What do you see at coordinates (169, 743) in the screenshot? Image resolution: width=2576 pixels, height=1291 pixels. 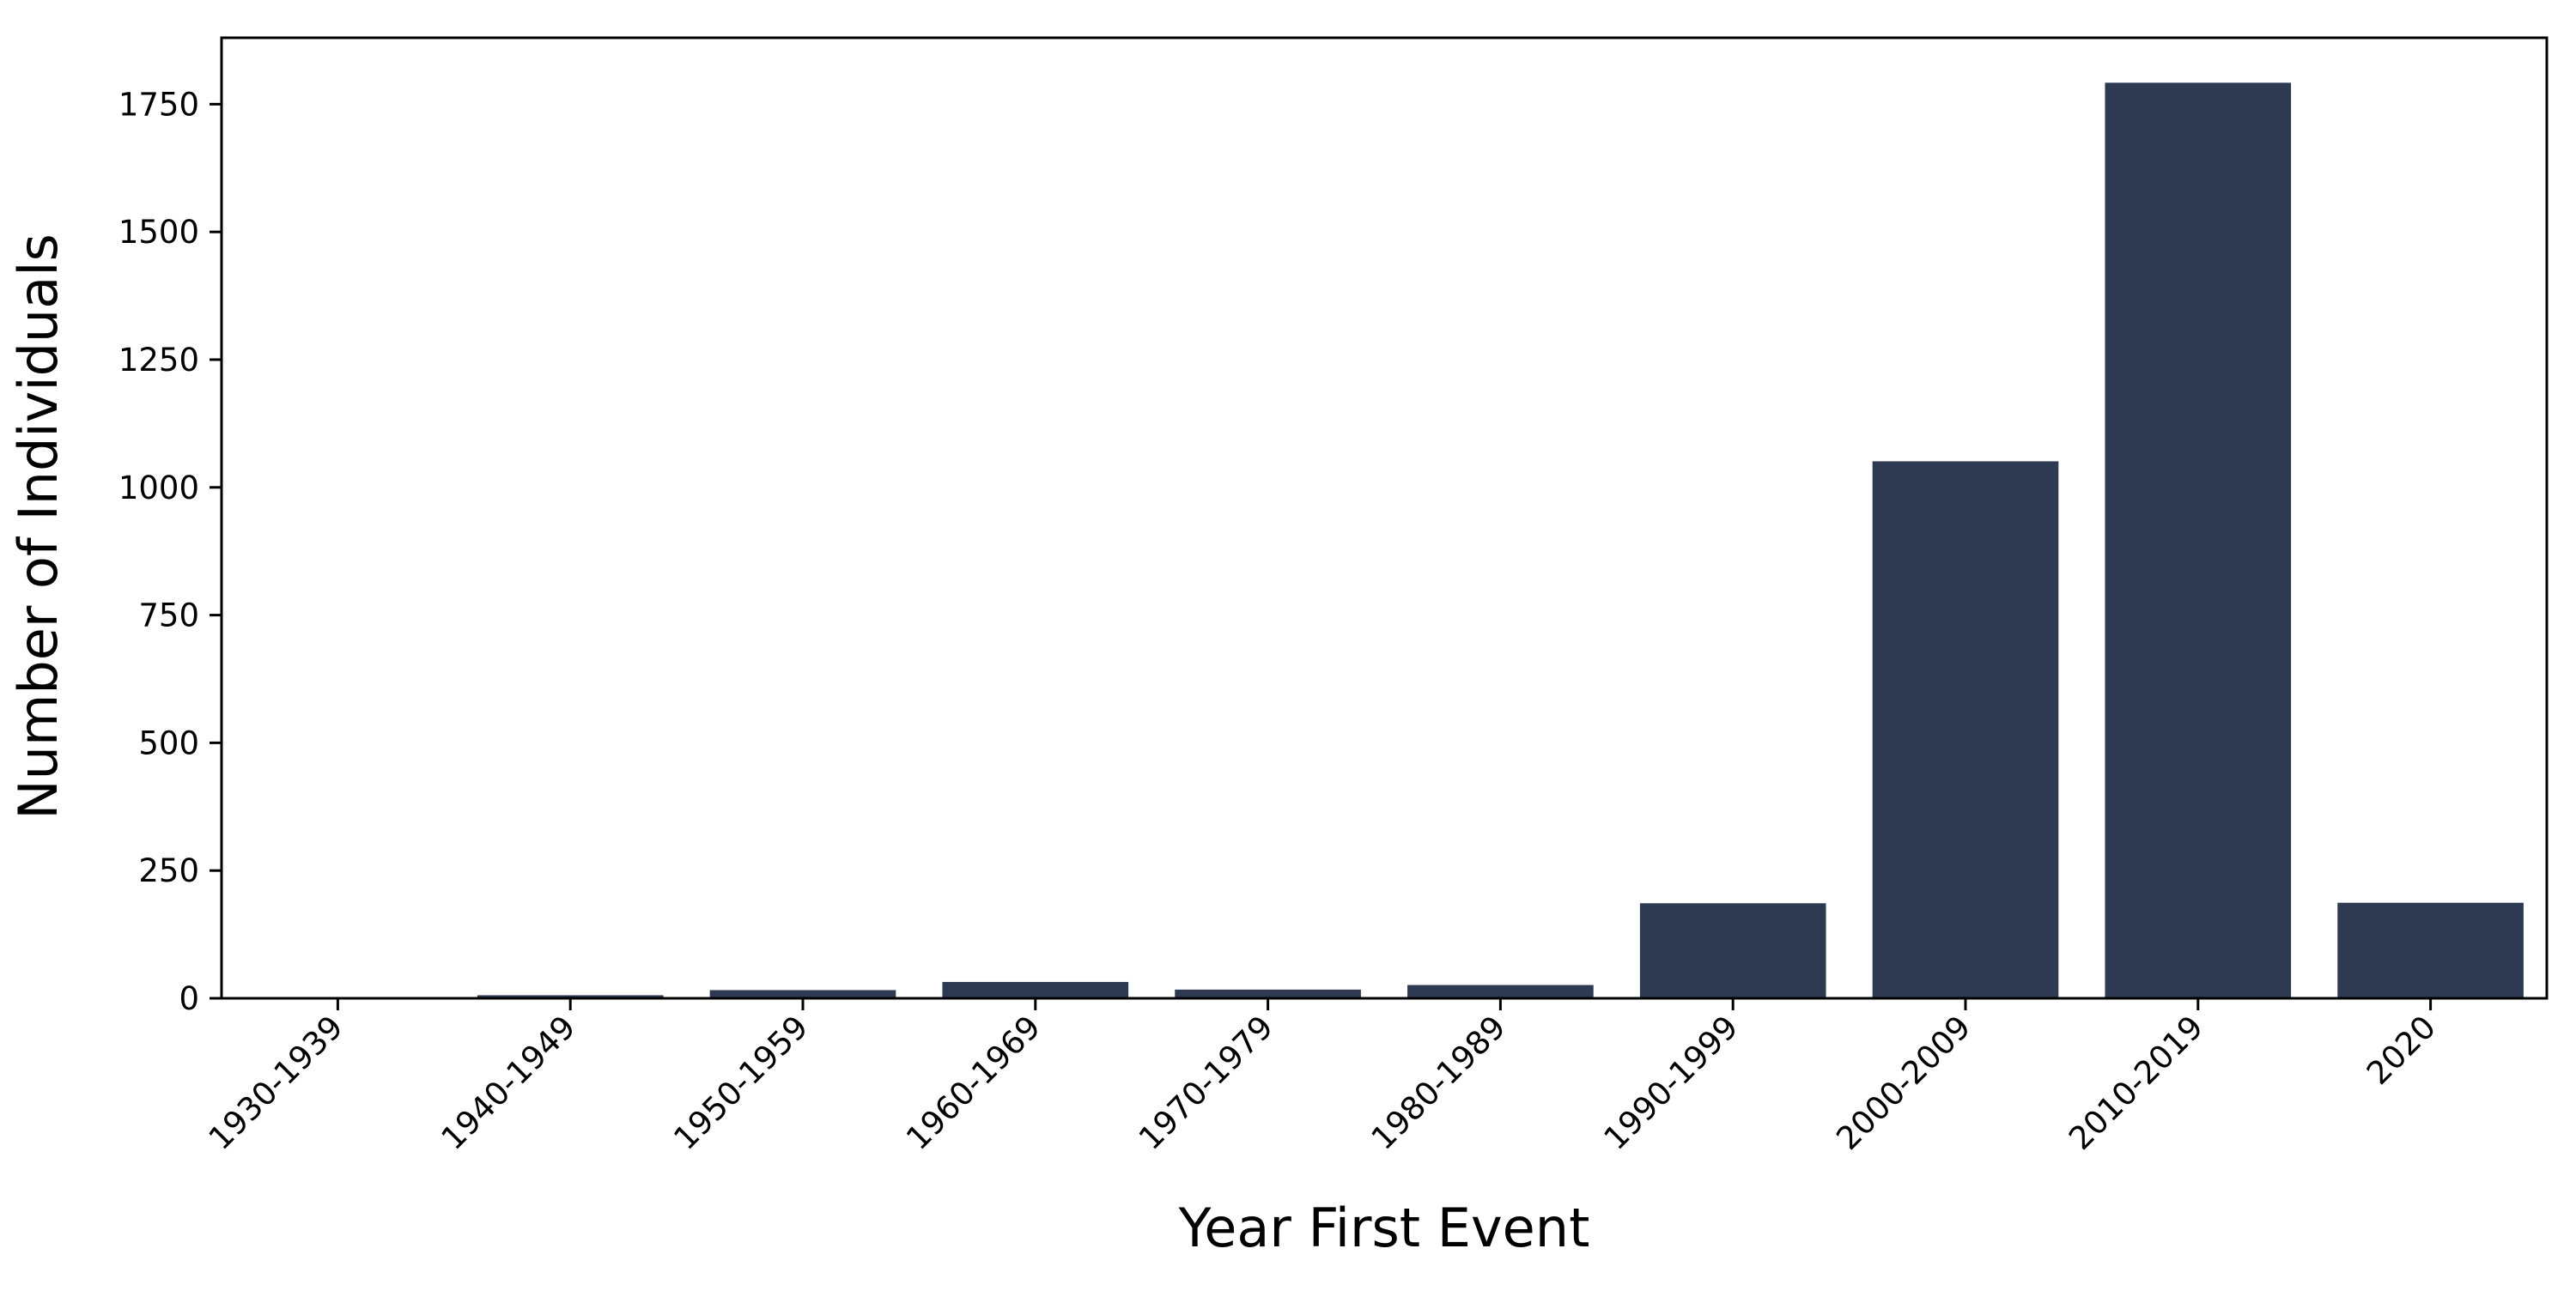 I see `y-tick-label: 500` at bounding box center [169, 743].